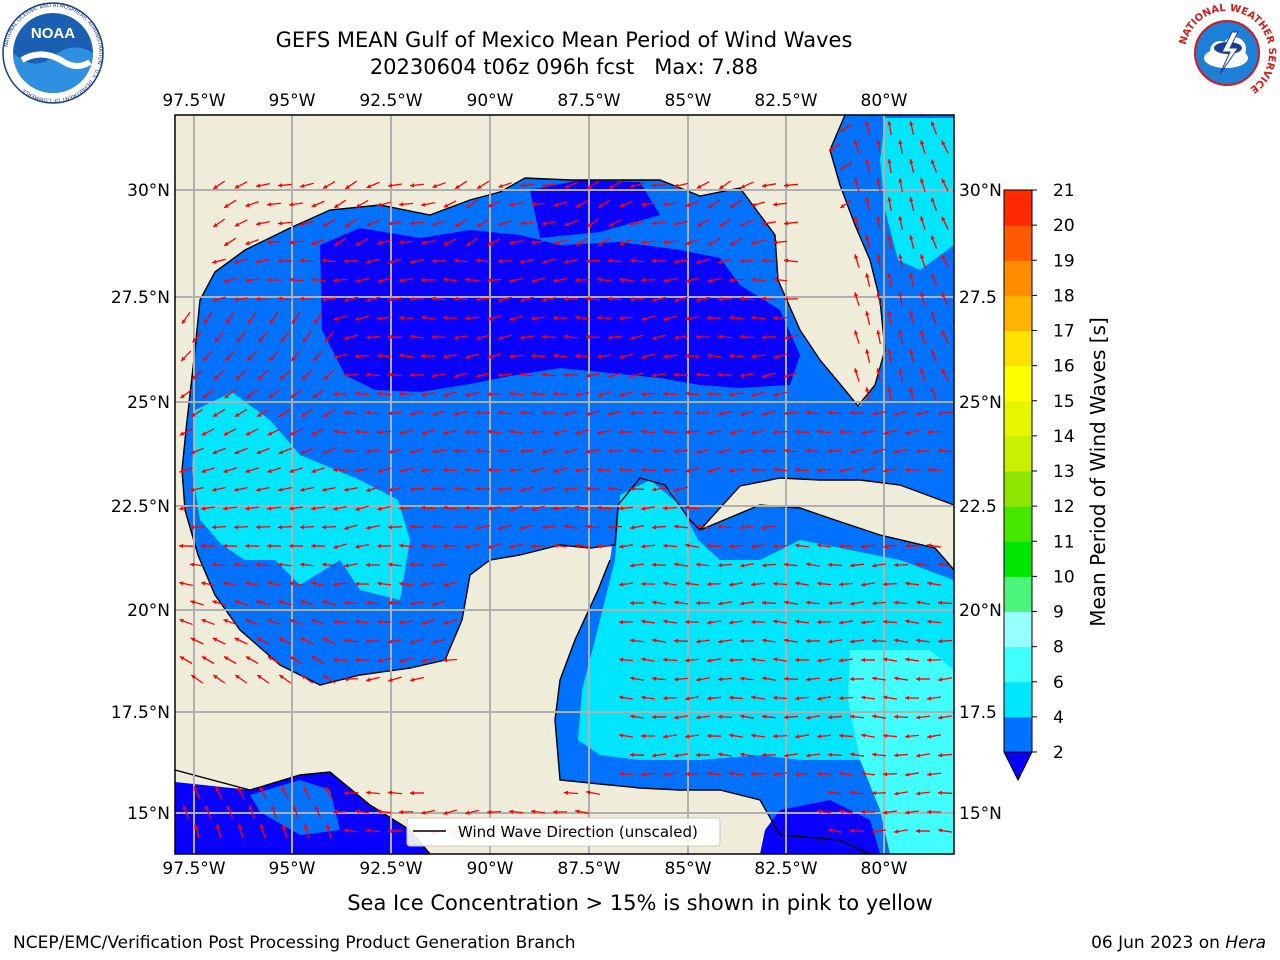  I want to click on lat-label-left: 30°N, so click(148, 191).